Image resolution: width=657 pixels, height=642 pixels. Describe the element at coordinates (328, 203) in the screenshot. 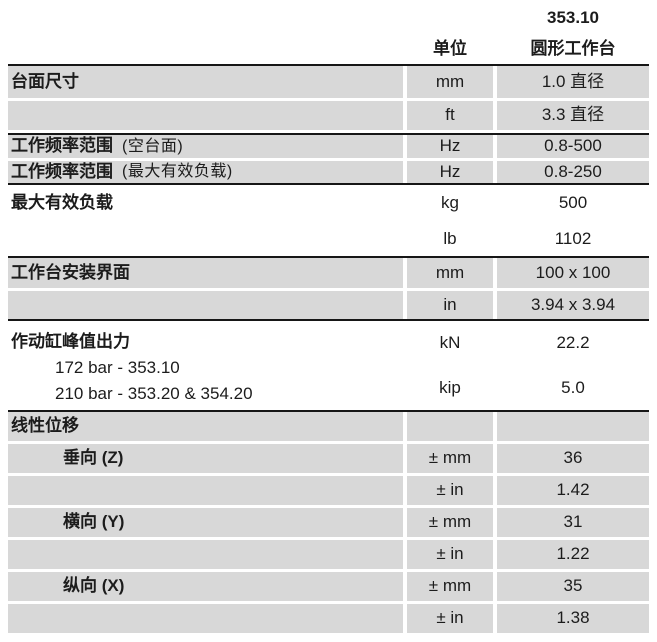

I see `spec-row-payload-kg: 最大有效负载 kg 500` at that location.